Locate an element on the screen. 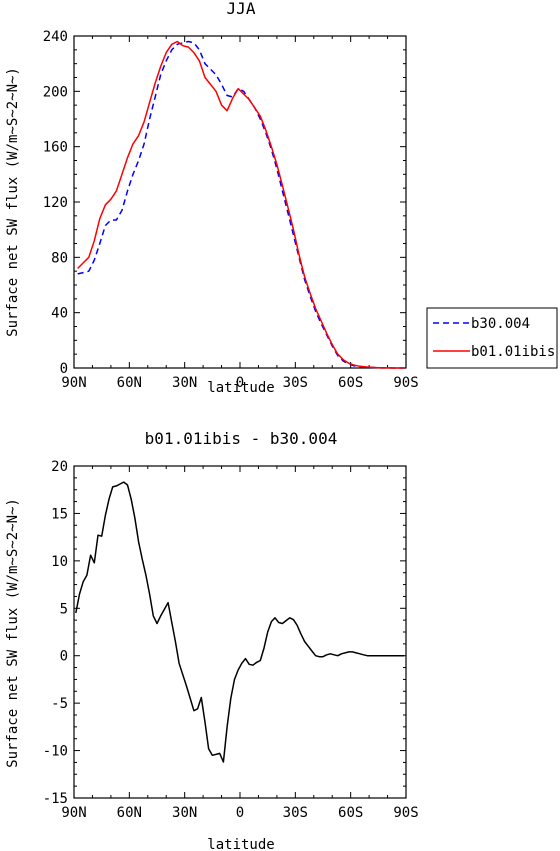 The width and height of the screenshot is (560, 851). bottom-y-tick-label: 5 is located at coordinates (64, 609).